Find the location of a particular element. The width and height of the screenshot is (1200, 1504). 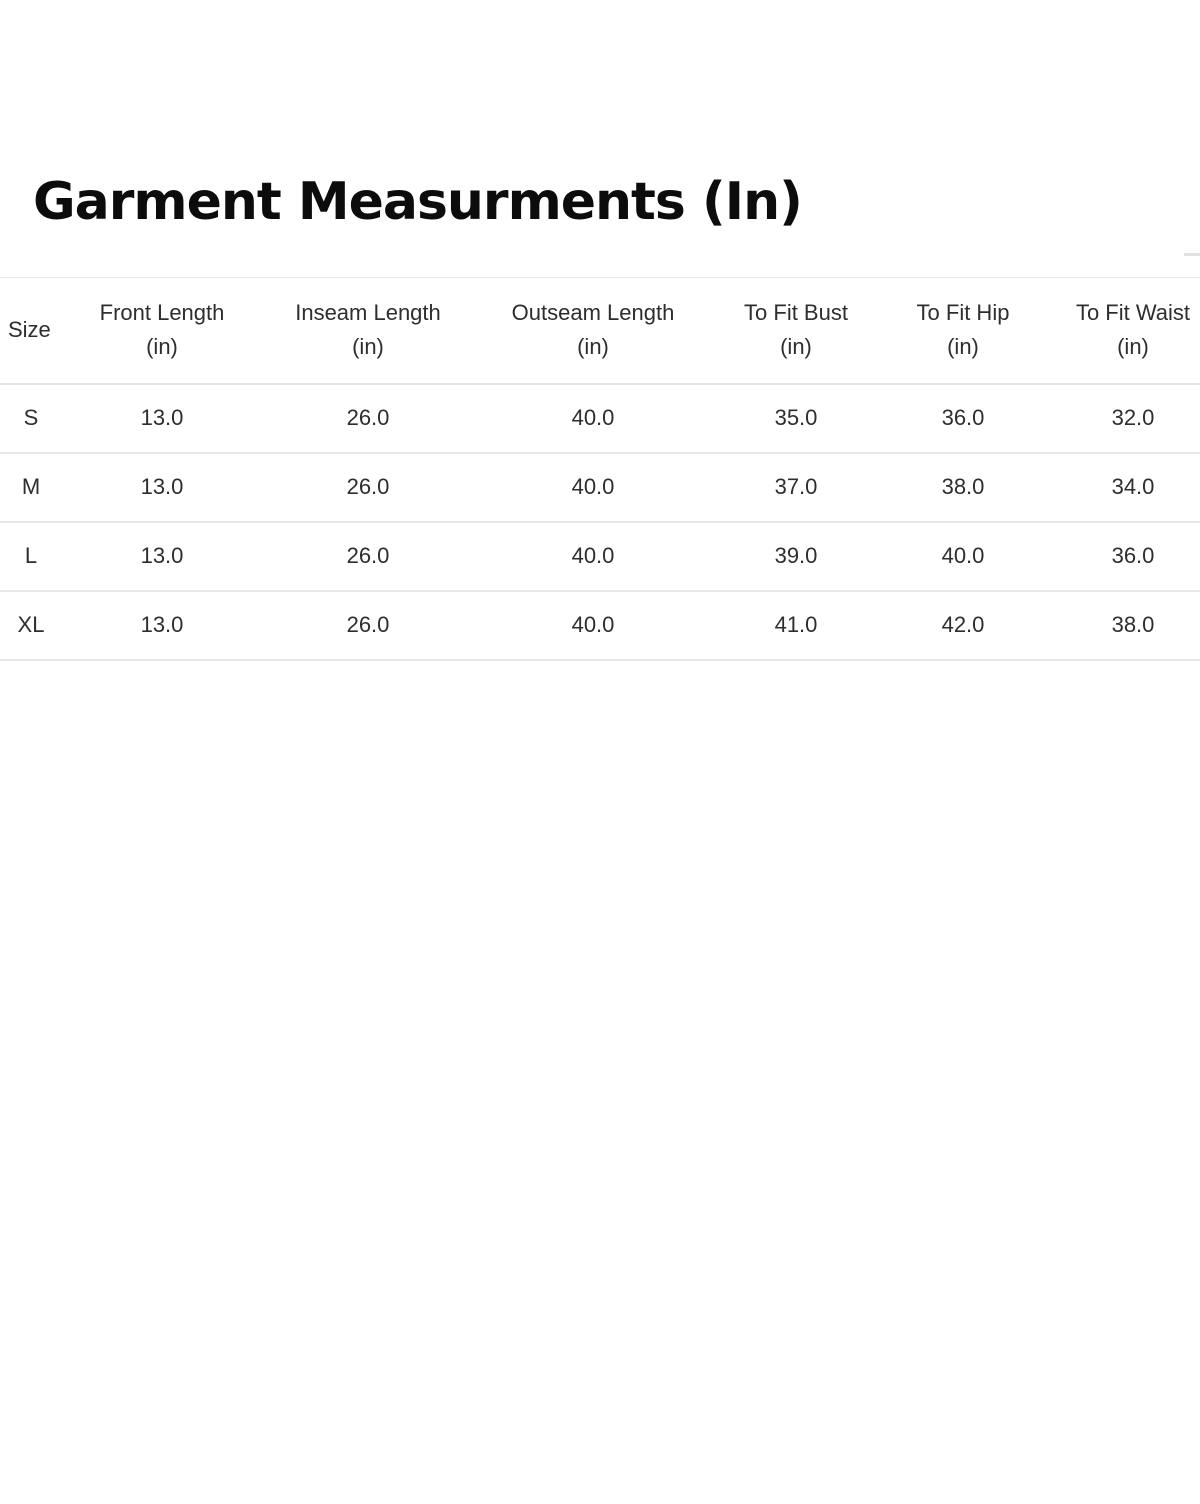

column-header-outseam-length: Outseam Length (in) is located at coordinates (593, 331).